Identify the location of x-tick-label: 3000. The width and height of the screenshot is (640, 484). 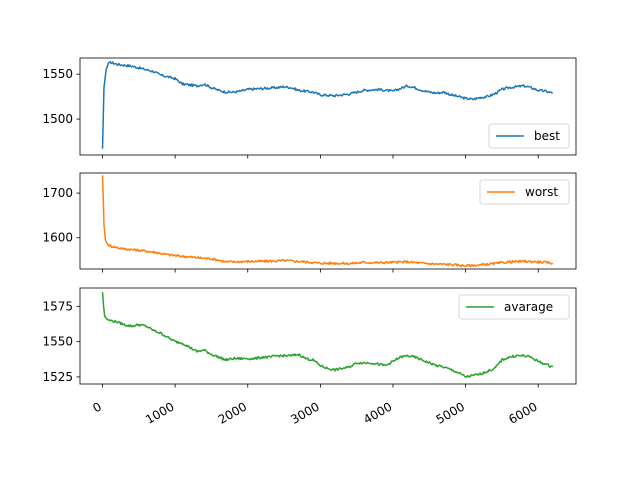
(304, 412).